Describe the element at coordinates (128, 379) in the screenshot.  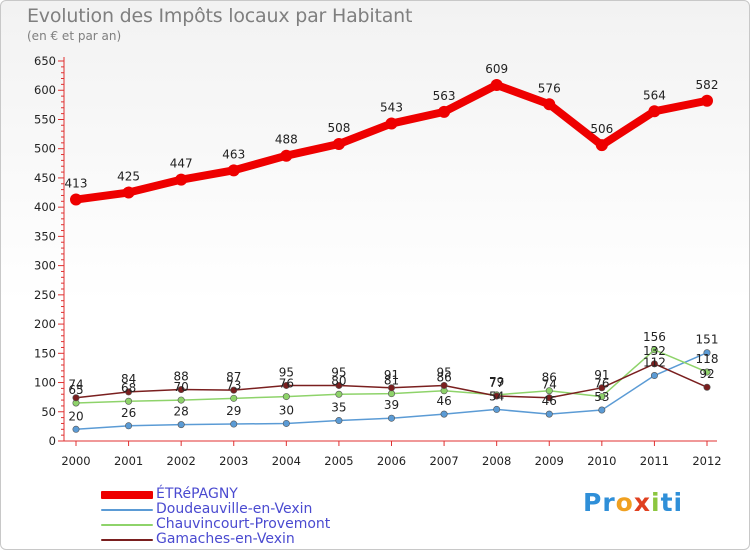
I see `data-label: 84` at that location.